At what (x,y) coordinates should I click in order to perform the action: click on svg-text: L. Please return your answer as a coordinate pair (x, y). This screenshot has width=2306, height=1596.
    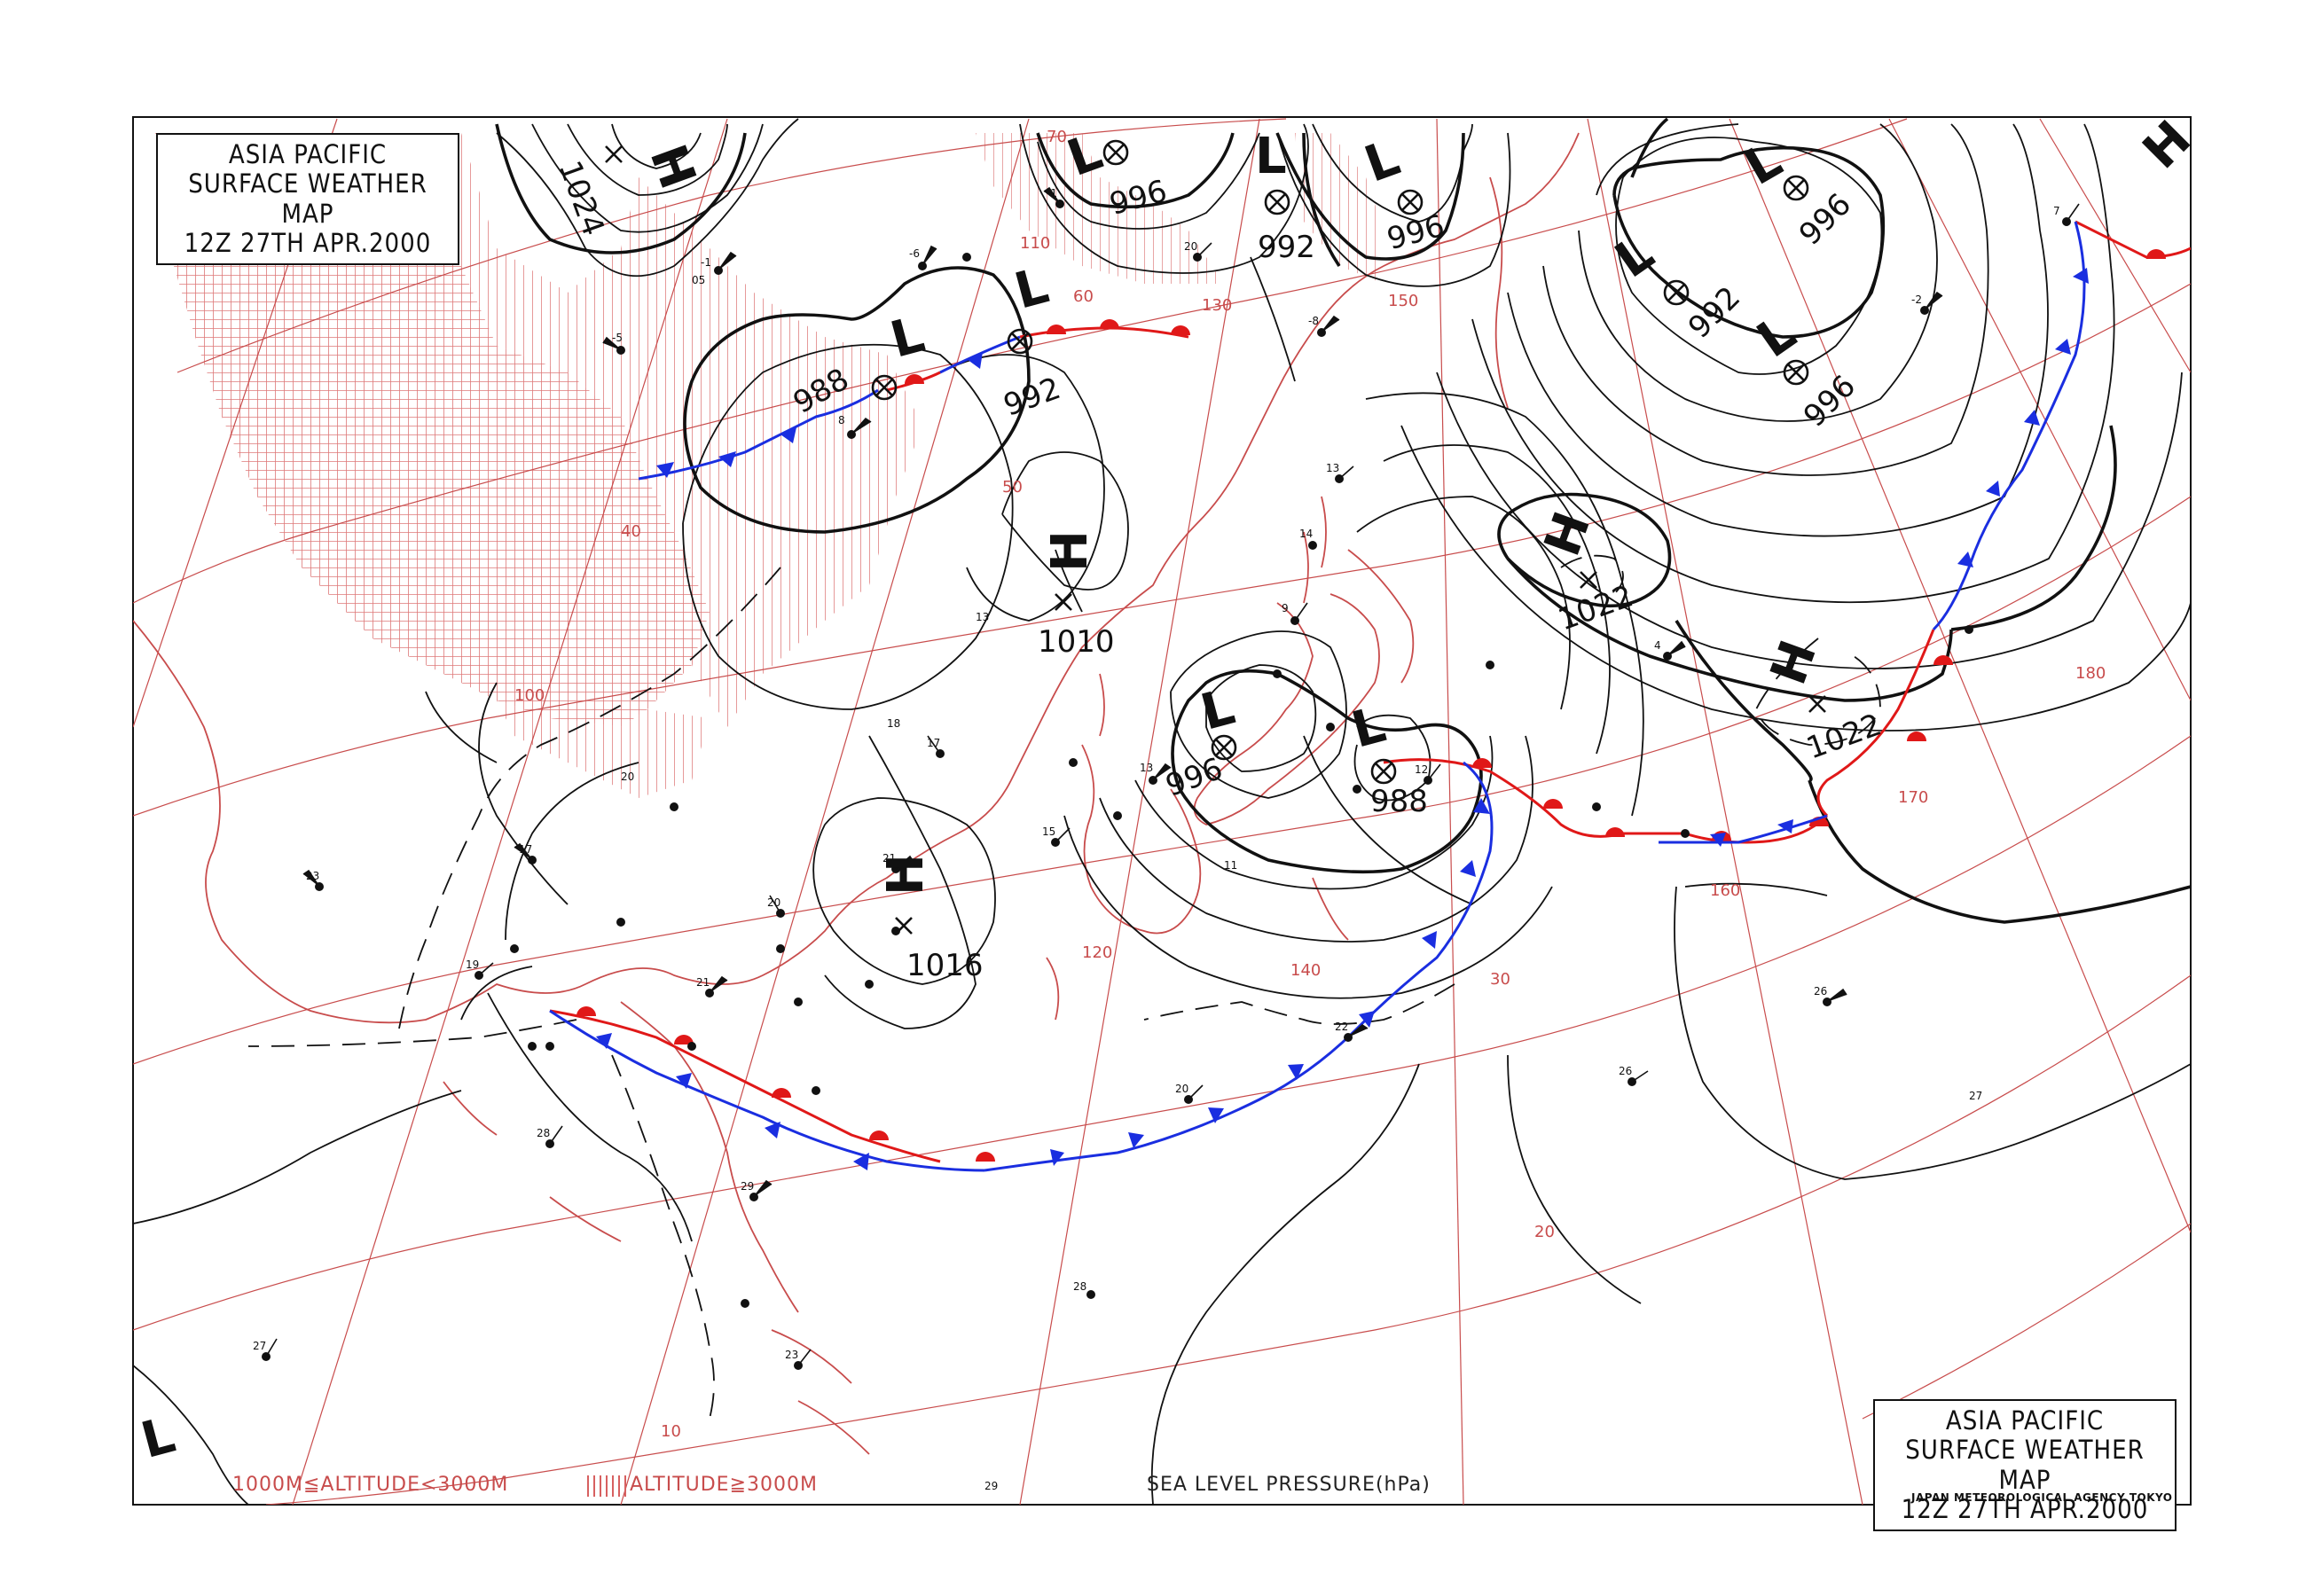
    Looking at the image, I should click on (1271, 156).